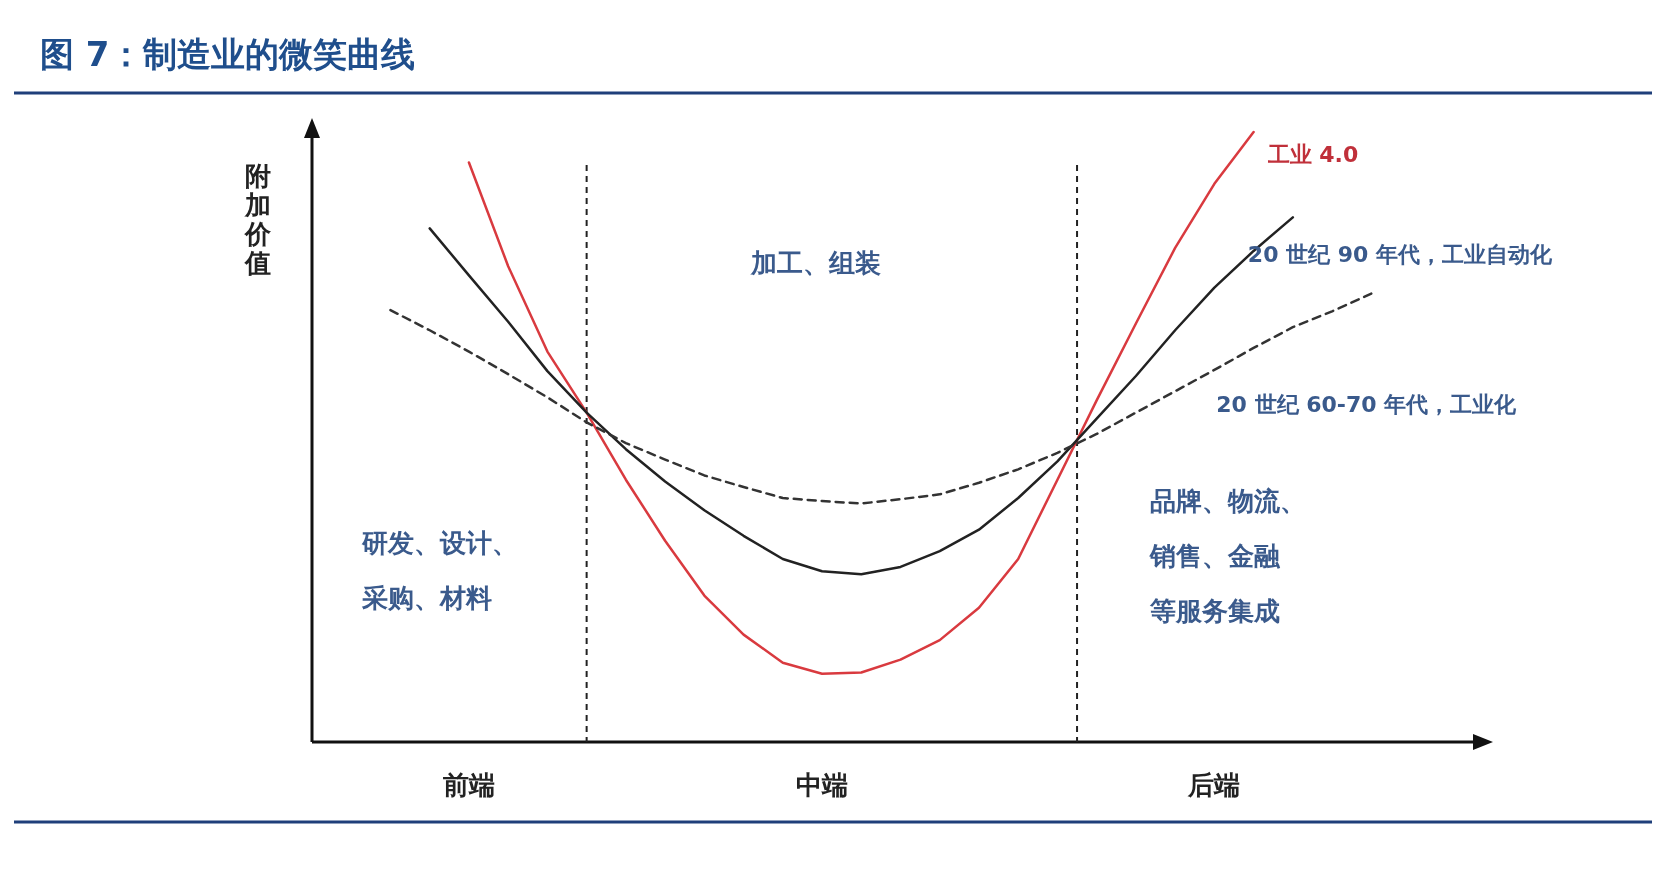 This screenshot has width=1656, height=892. What do you see at coordinates (822, 785) in the screenshot?
I see `x-tick-label: 中端` at bounding box center [822, 785].